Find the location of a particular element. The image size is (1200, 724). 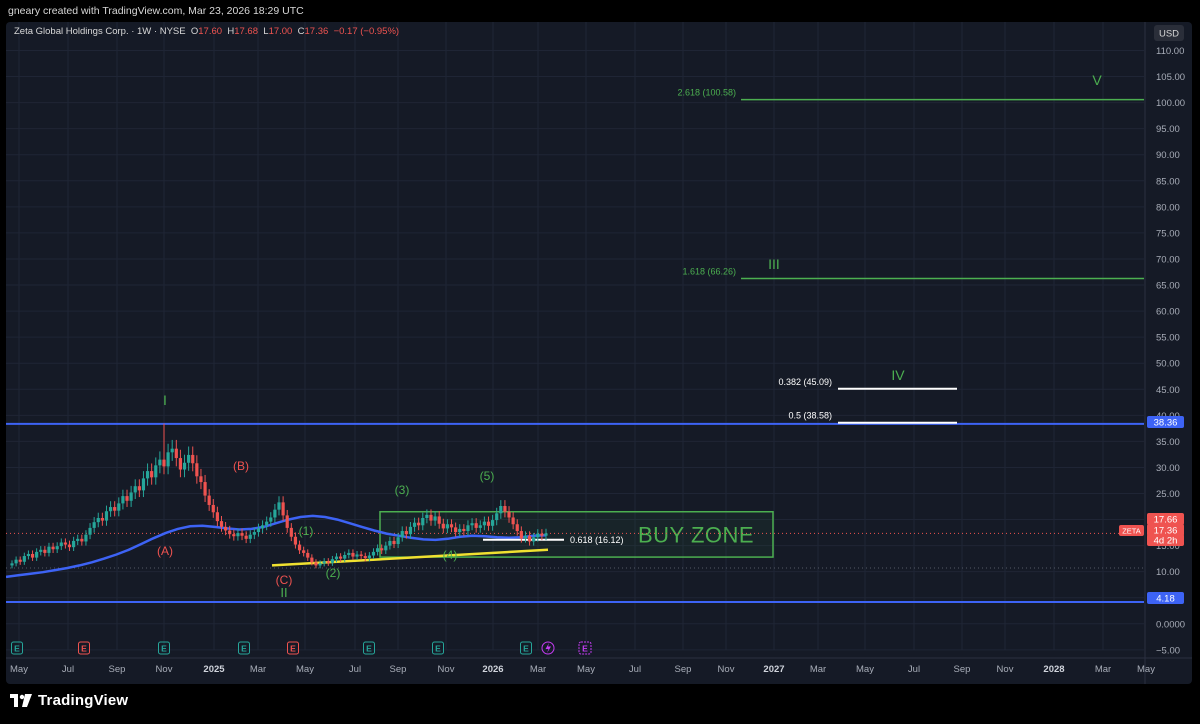

price-tag-label: 4.18 is located at coordinates (1165, 599).